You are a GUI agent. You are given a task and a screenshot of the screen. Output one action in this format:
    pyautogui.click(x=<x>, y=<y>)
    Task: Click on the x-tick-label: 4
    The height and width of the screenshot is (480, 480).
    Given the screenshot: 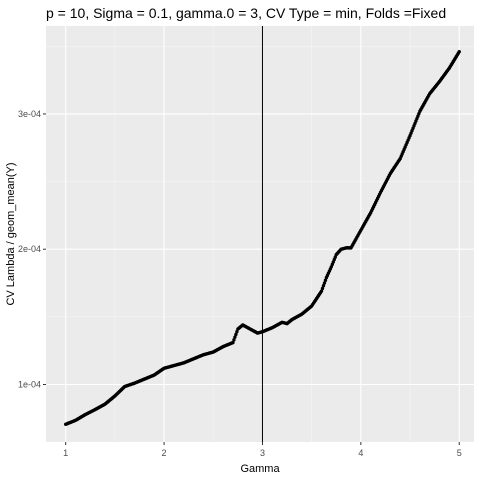 What is the action you would take?
    pyautogui.click(x=360, y=453)
    